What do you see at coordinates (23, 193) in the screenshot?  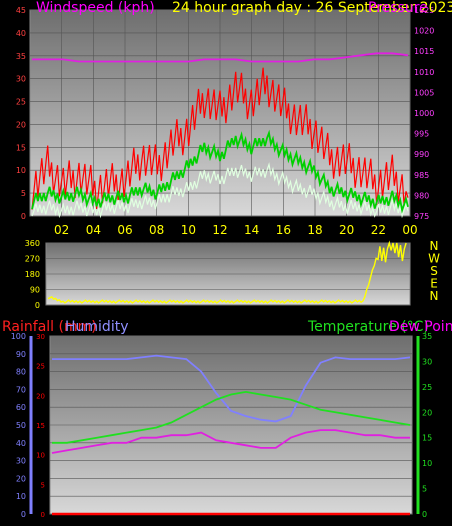 I see `wind-axis-tick: 5` at bounding box center [23, 193].